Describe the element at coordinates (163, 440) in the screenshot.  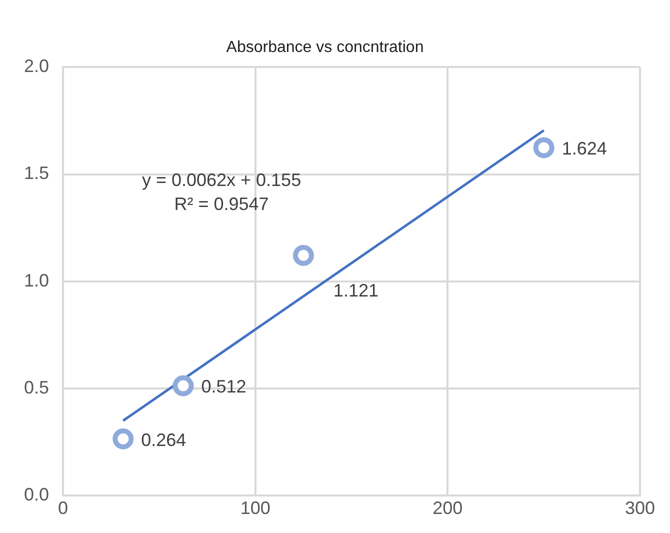
I see `data-label: 0.264` at that location.